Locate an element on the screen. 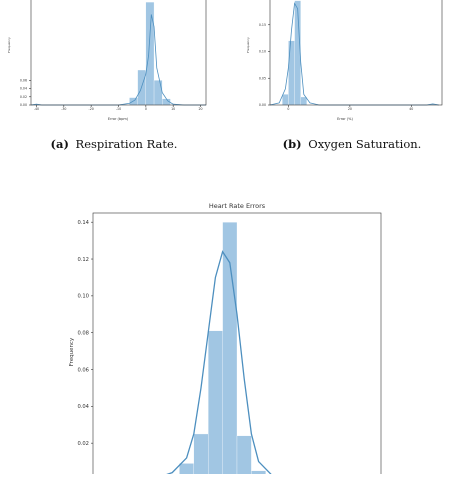 This screenshot has width=474, height=478. caption-b-text: Oxygen Saturation. is located at coordinates (364, 144).